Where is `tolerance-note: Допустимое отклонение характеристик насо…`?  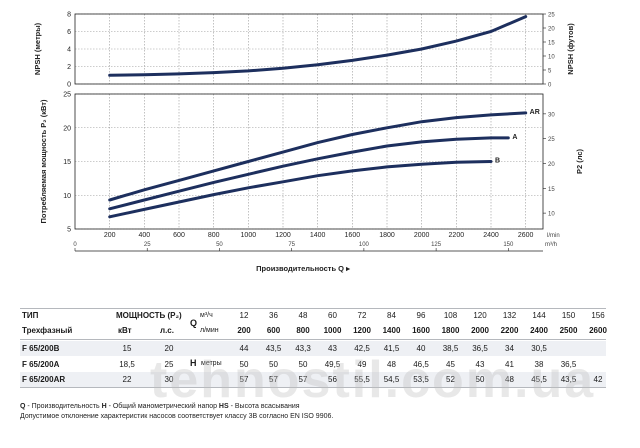 tolerance-note: Допустимое отклонение характеристик насо… is located at coordinates (177, 416).